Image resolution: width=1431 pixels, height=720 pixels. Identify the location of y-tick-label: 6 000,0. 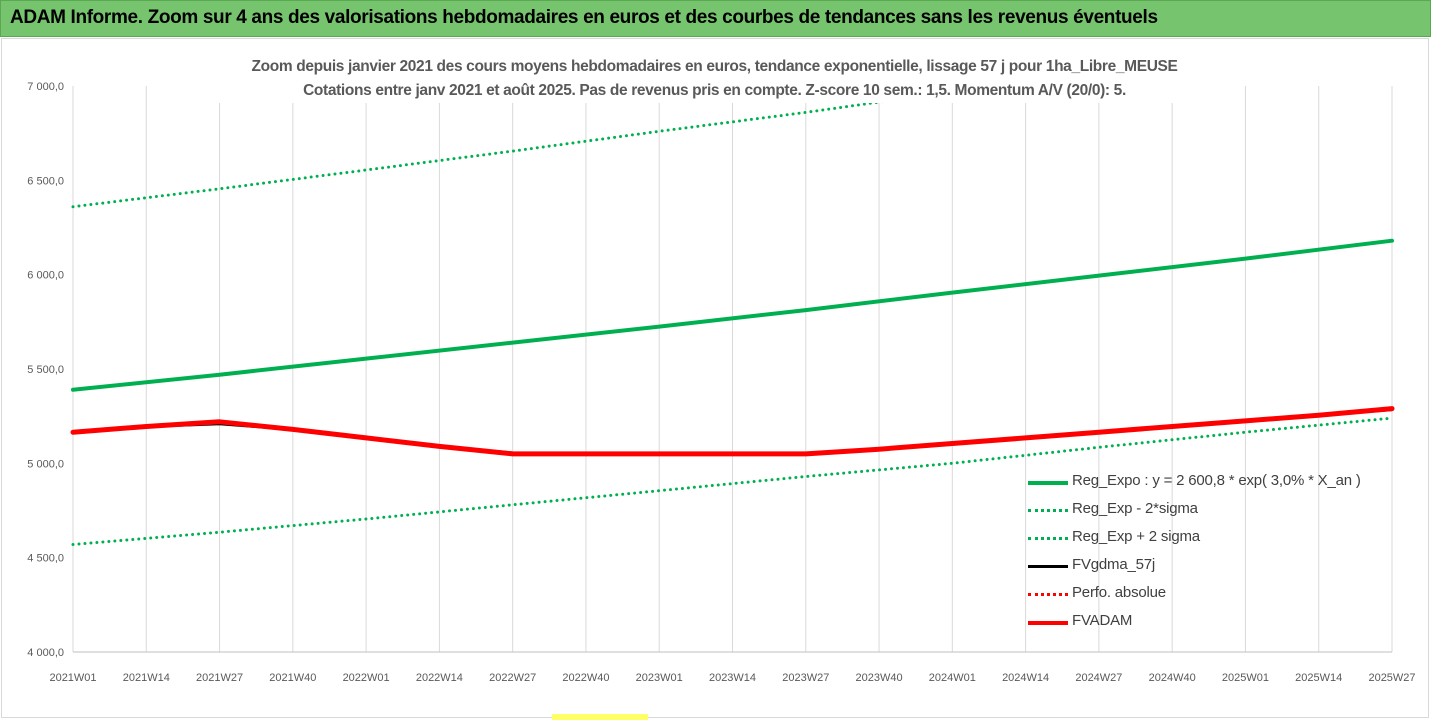
(45, 276).